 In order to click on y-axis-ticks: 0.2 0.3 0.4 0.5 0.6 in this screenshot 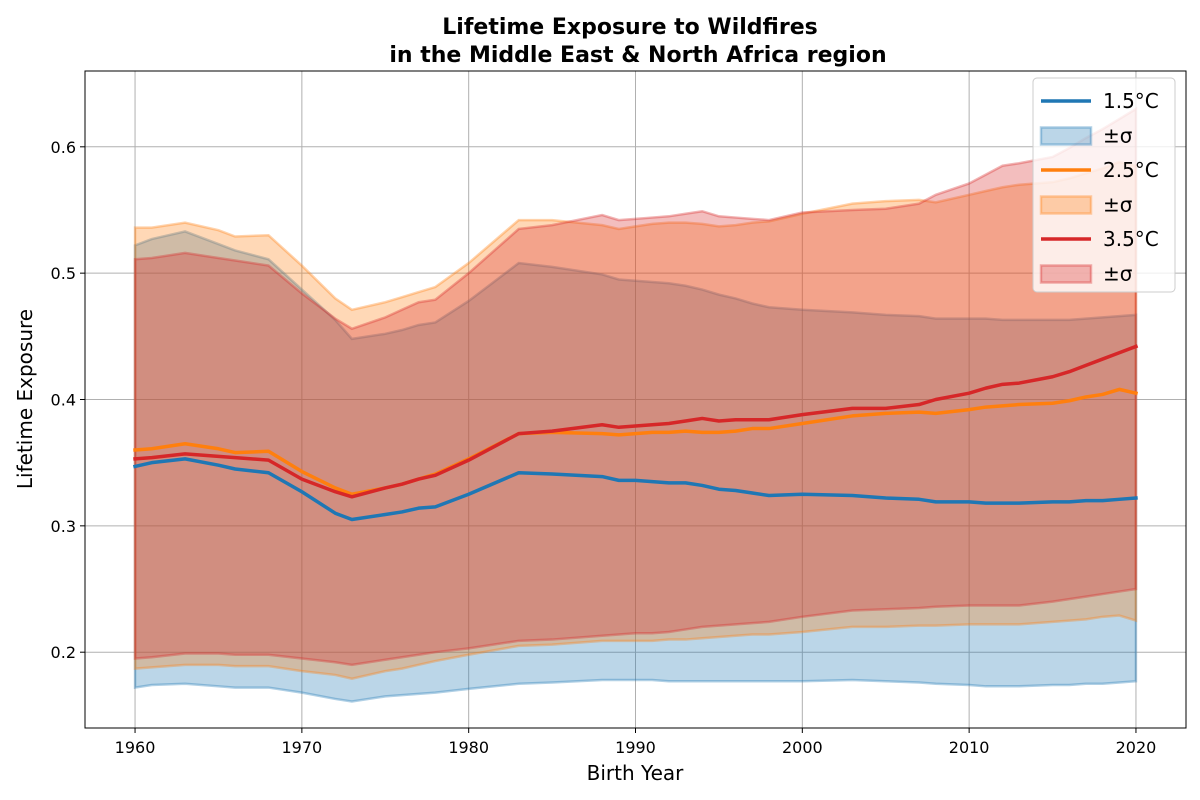, I will do `click(68, 400)`.